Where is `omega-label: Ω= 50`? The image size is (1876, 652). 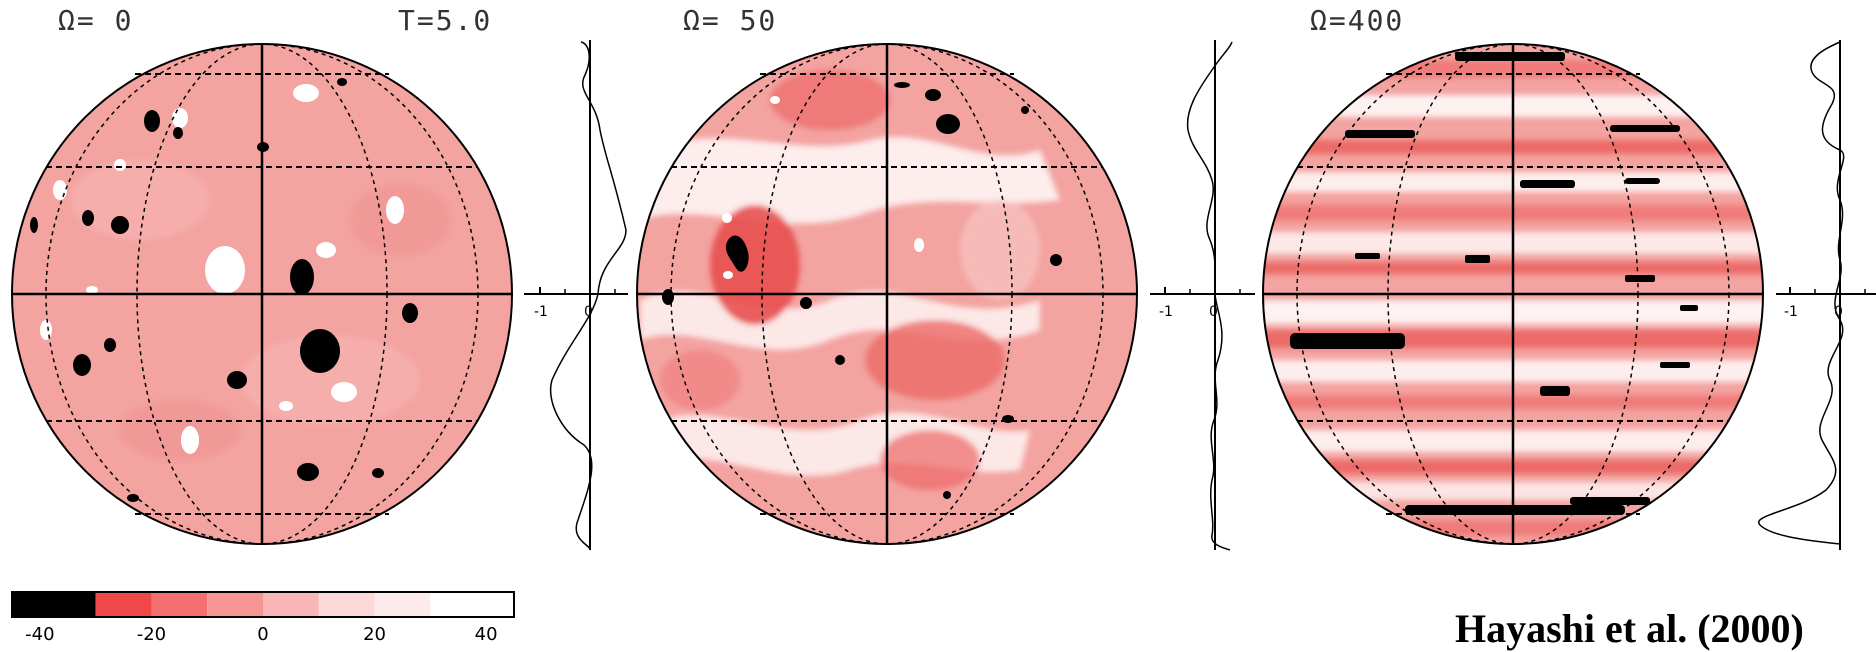
omega-label: Ω= 50 is located at coordinates (730, 20).